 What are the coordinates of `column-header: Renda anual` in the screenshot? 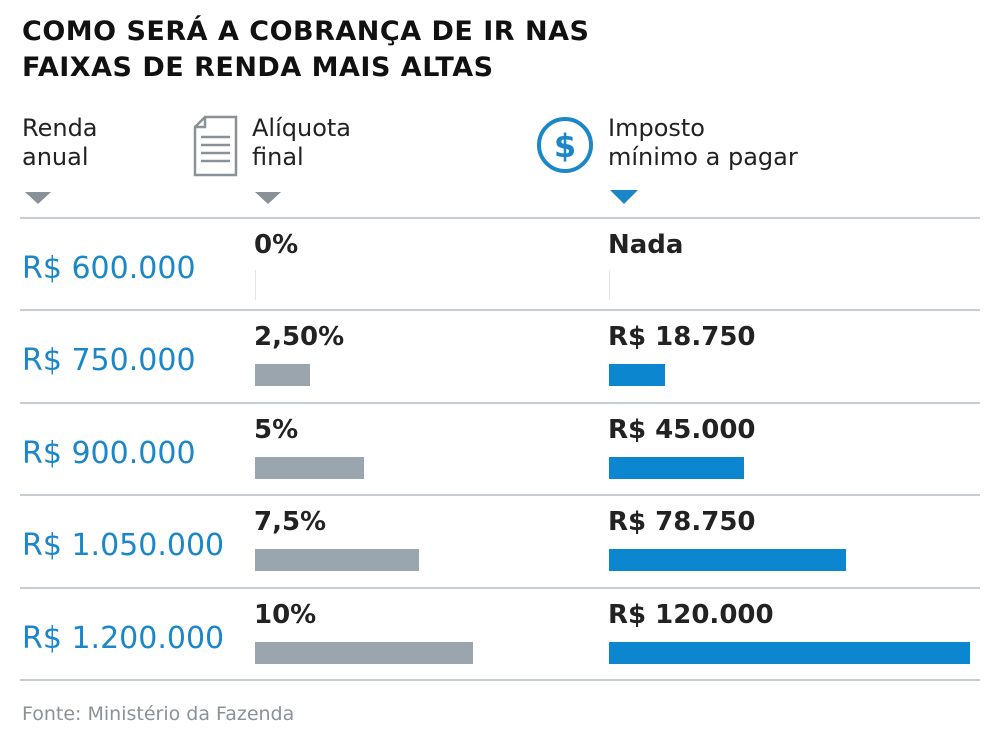 It's located at (60, 143).